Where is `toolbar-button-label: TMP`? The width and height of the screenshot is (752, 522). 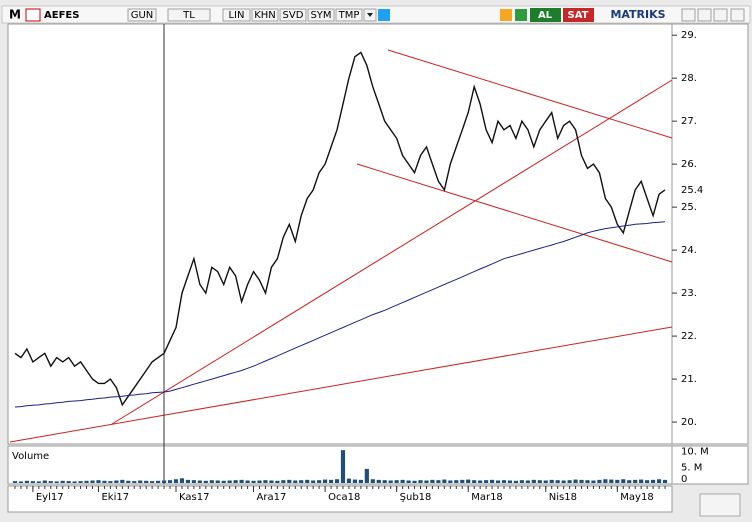 toolbar-button-label: TMP is located at coordinates (349, 15).